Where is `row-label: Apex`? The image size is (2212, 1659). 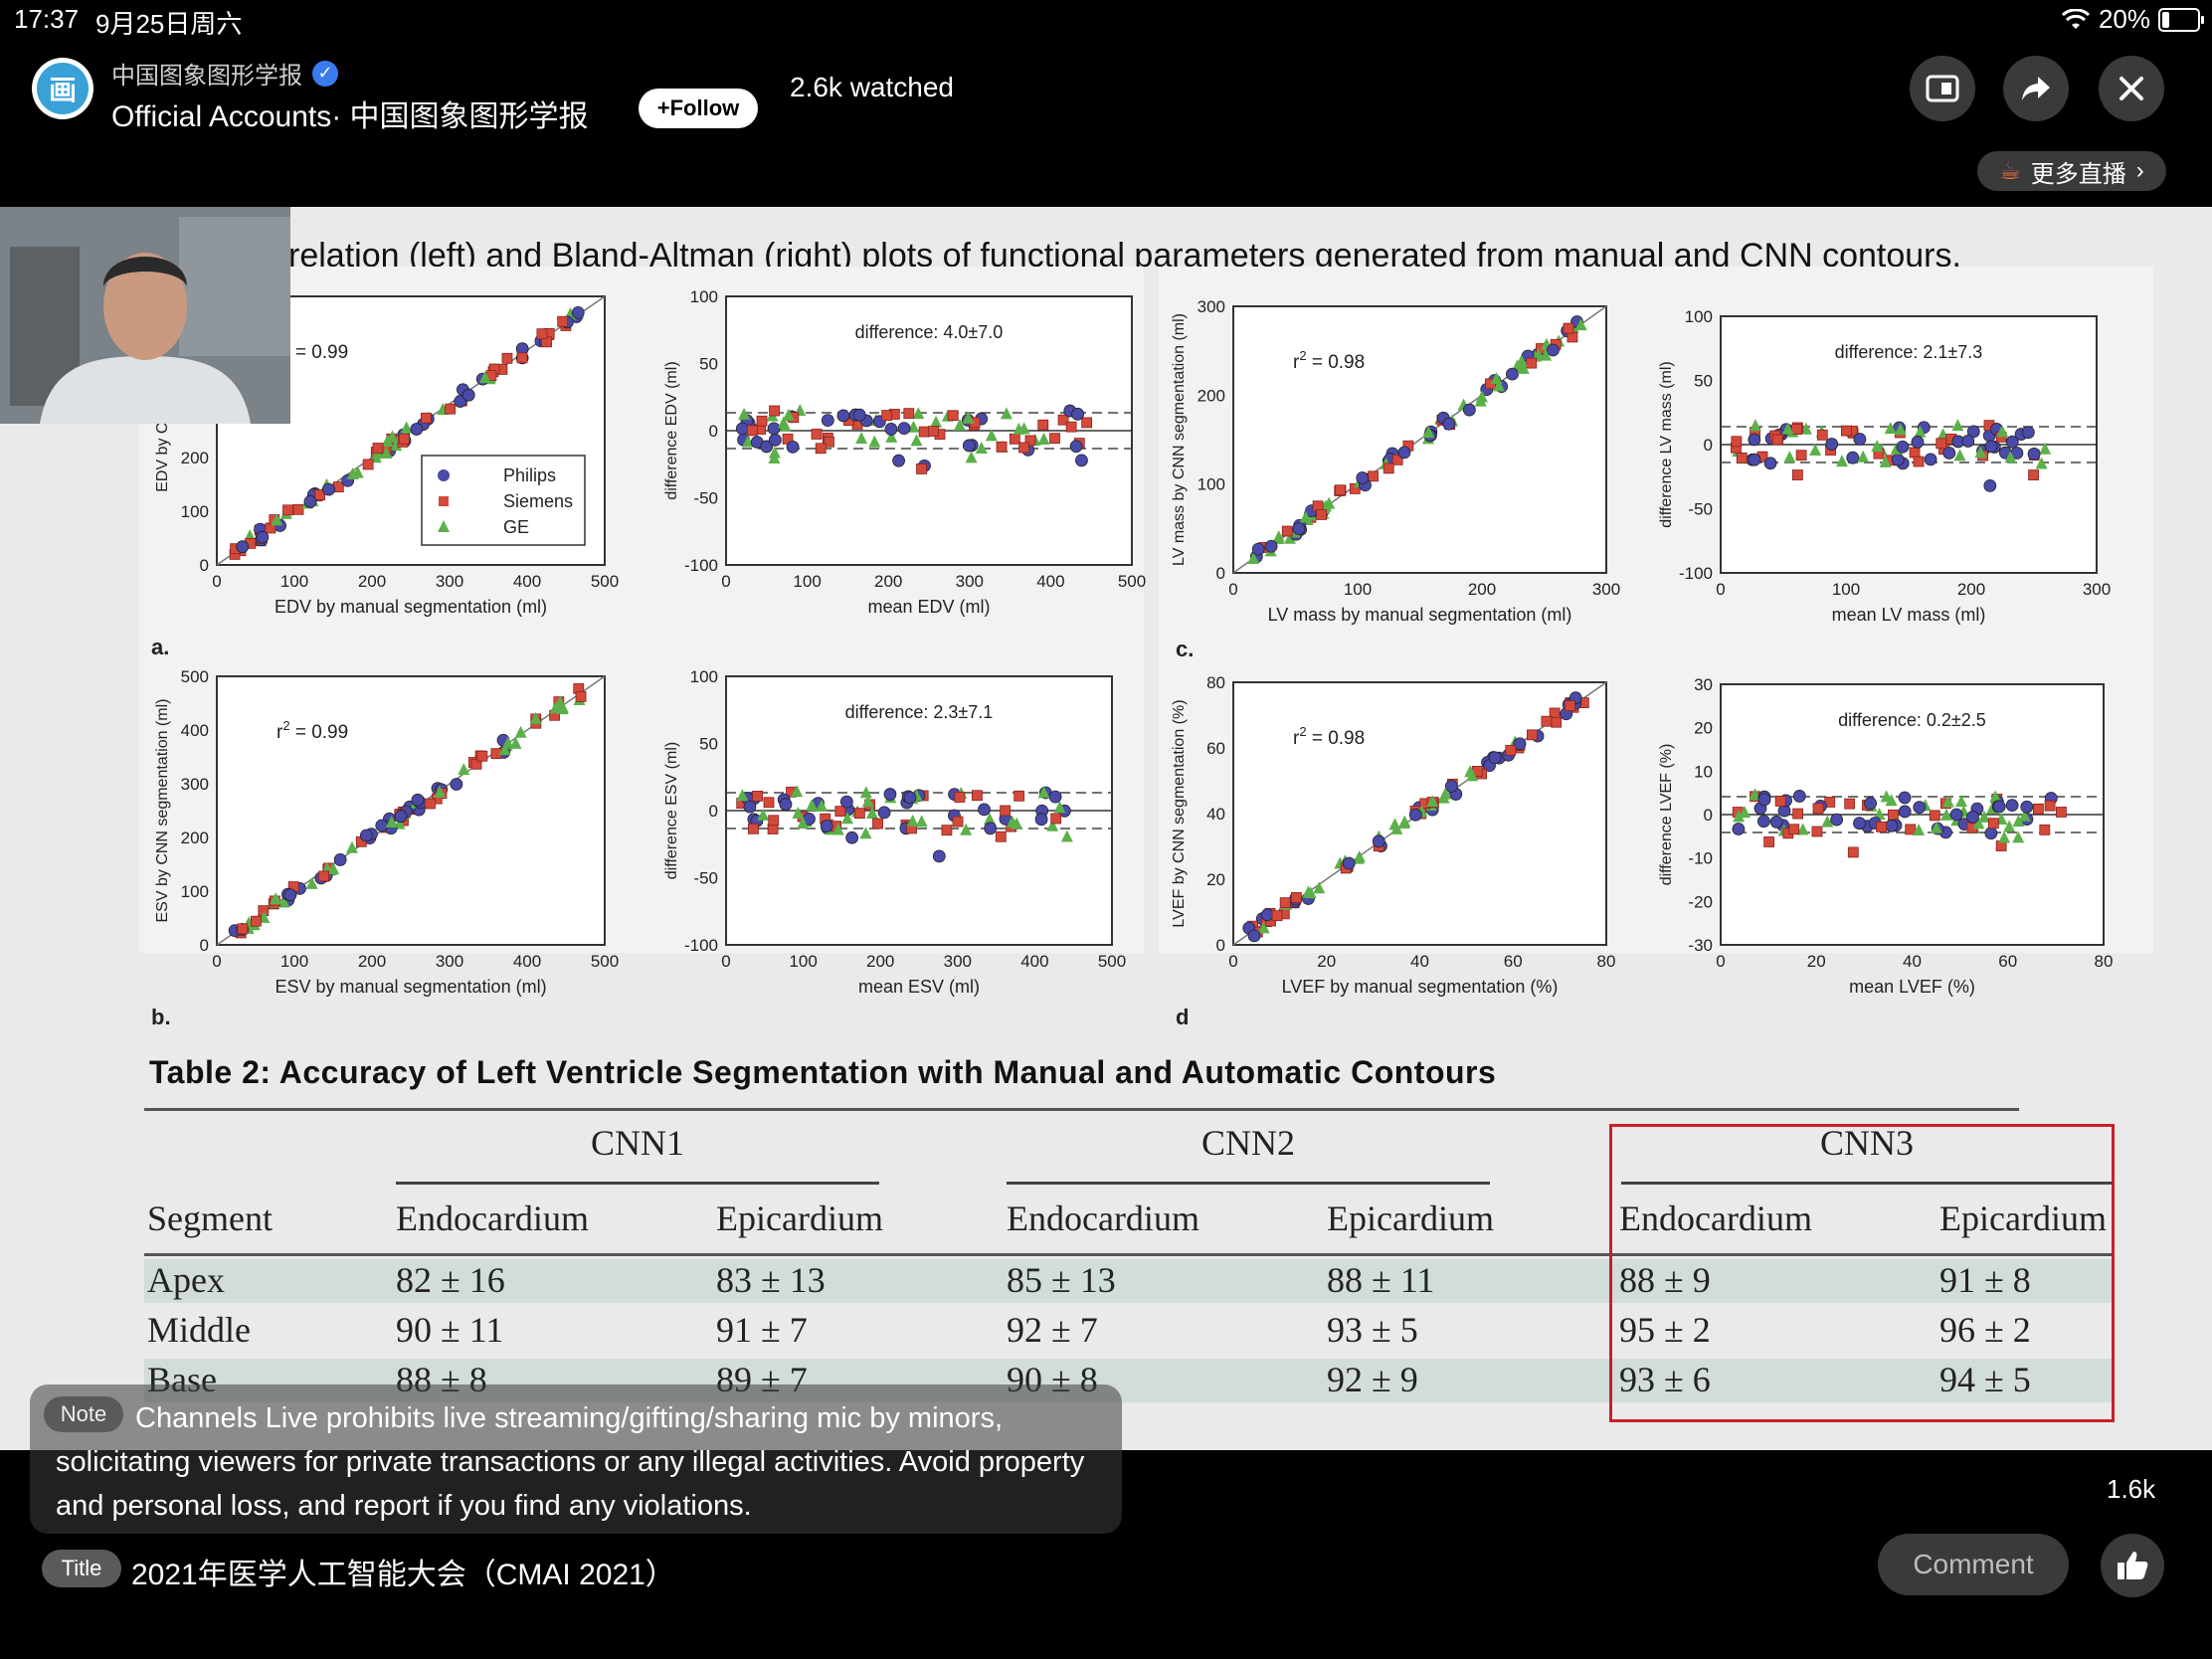 row-label: Apex is located at coordinates (186, 1280).